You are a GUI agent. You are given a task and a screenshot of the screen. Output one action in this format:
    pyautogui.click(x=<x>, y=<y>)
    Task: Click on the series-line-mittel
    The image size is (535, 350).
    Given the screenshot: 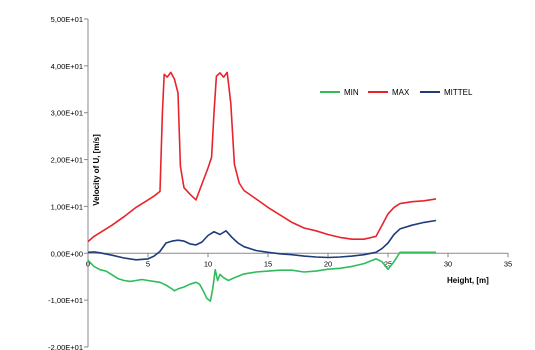 What is the action you would take?
    pyautogui.click(x=262, y=240)
    